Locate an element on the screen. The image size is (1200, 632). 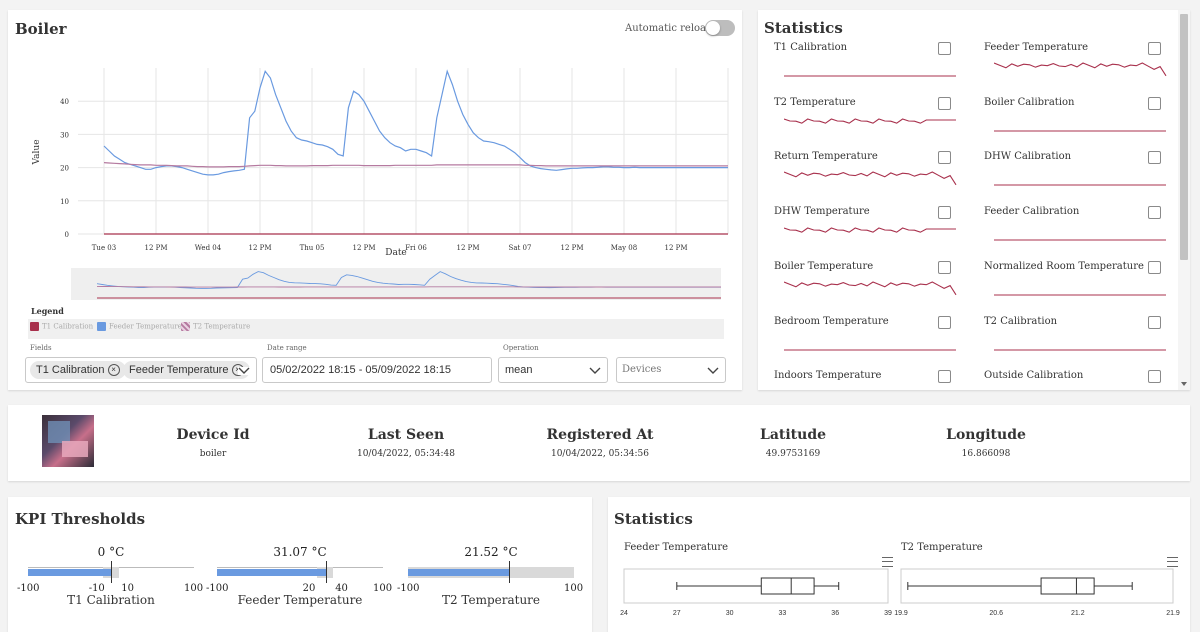
fields-select: T1 Calibration × Feeder Temperature × is located at coordinates (141, 370).